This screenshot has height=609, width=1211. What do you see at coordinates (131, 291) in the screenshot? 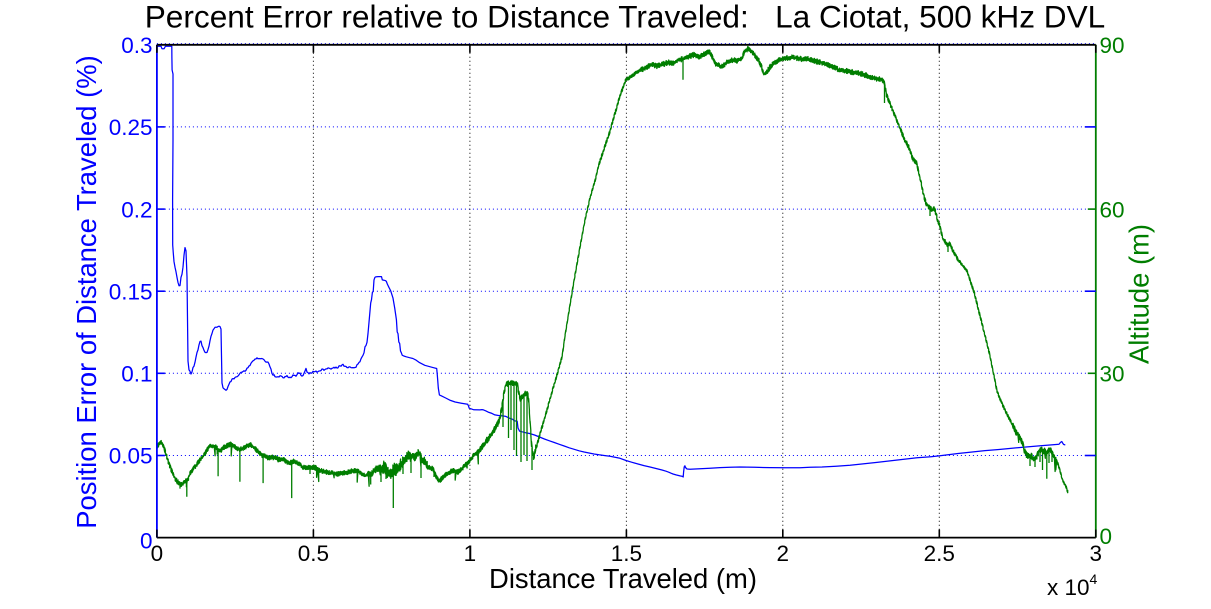
I see `svg-text: 0.15` at bounding box center [131, 291].